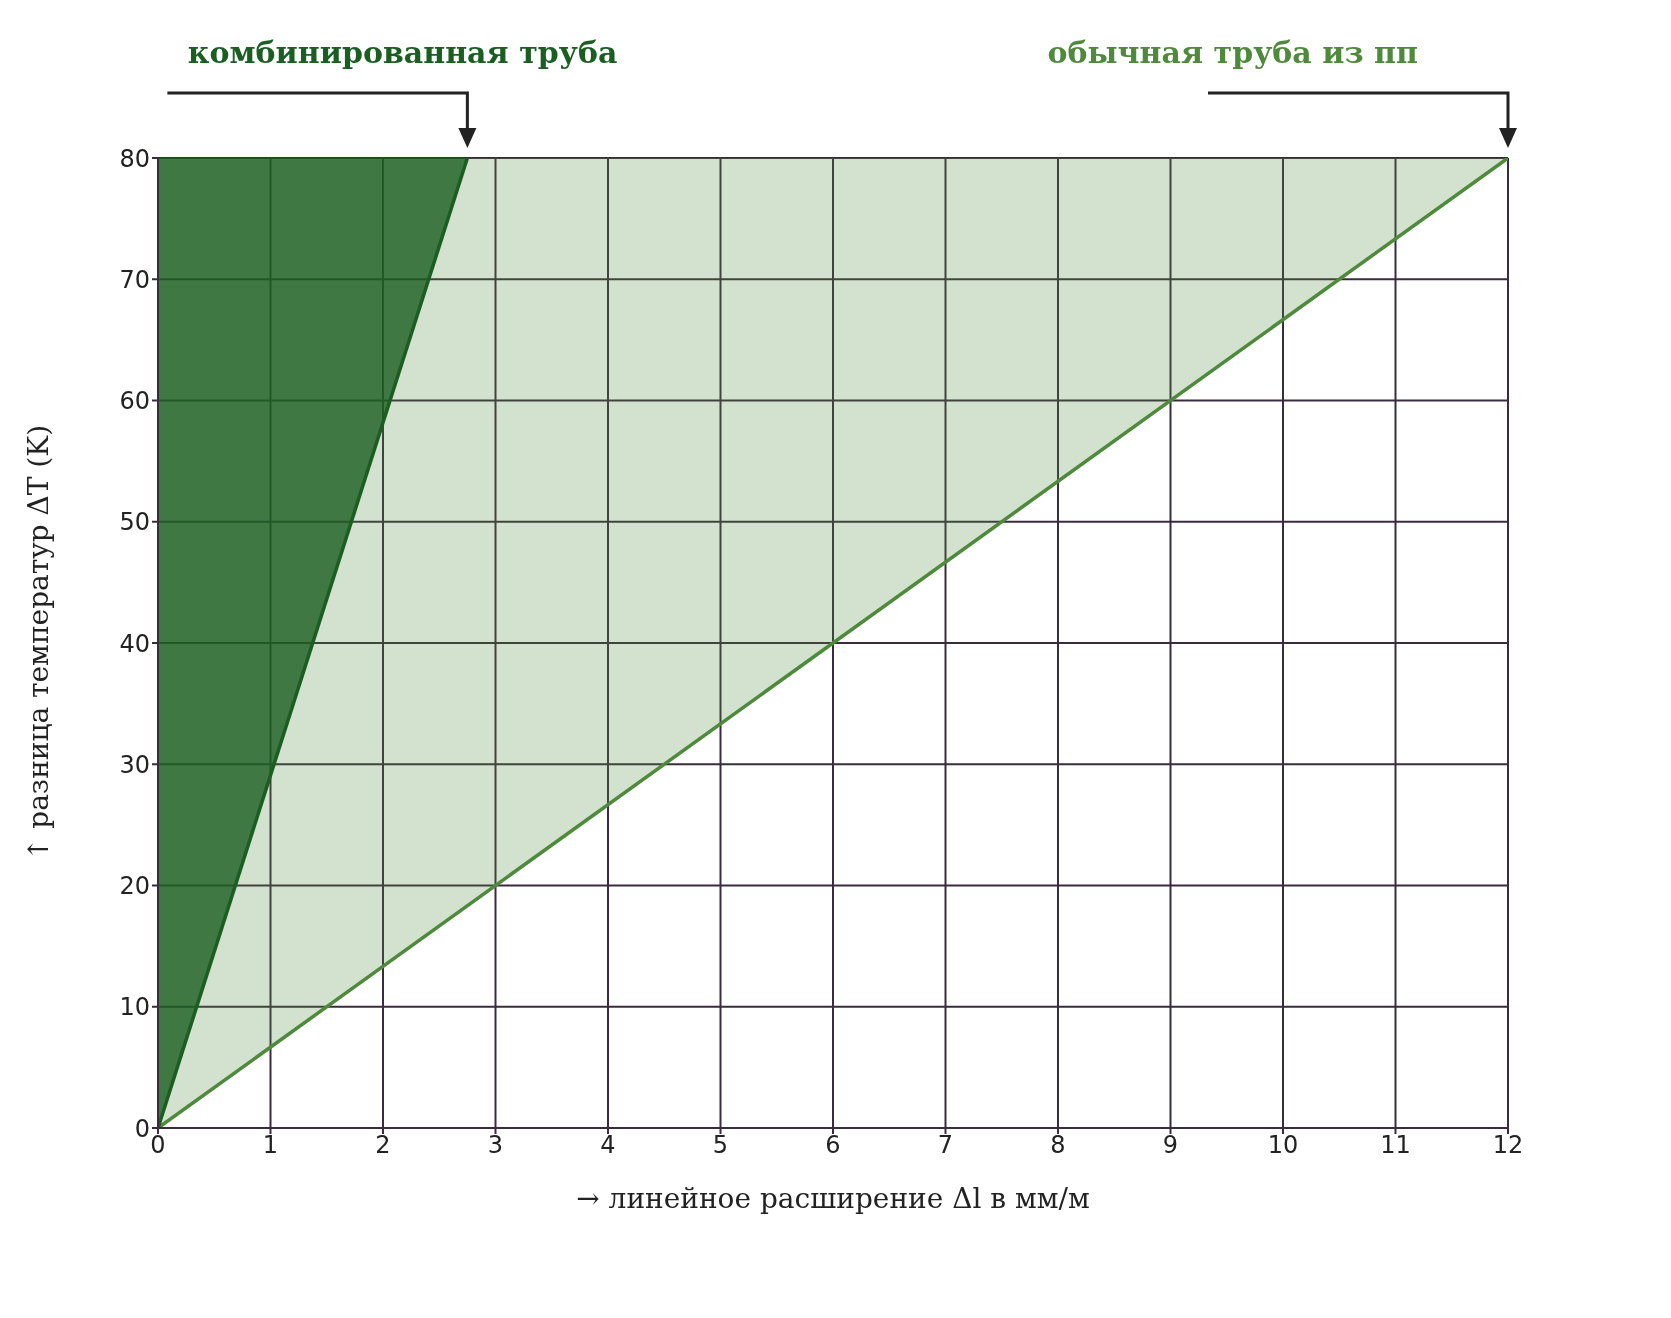 Image resolution: width=1671 pixels, height=1318 pixels. What do you see at coordinates (134, 279) in the screenshot?
I see `y-tick-label: 70` at bounding box center [134, 279].